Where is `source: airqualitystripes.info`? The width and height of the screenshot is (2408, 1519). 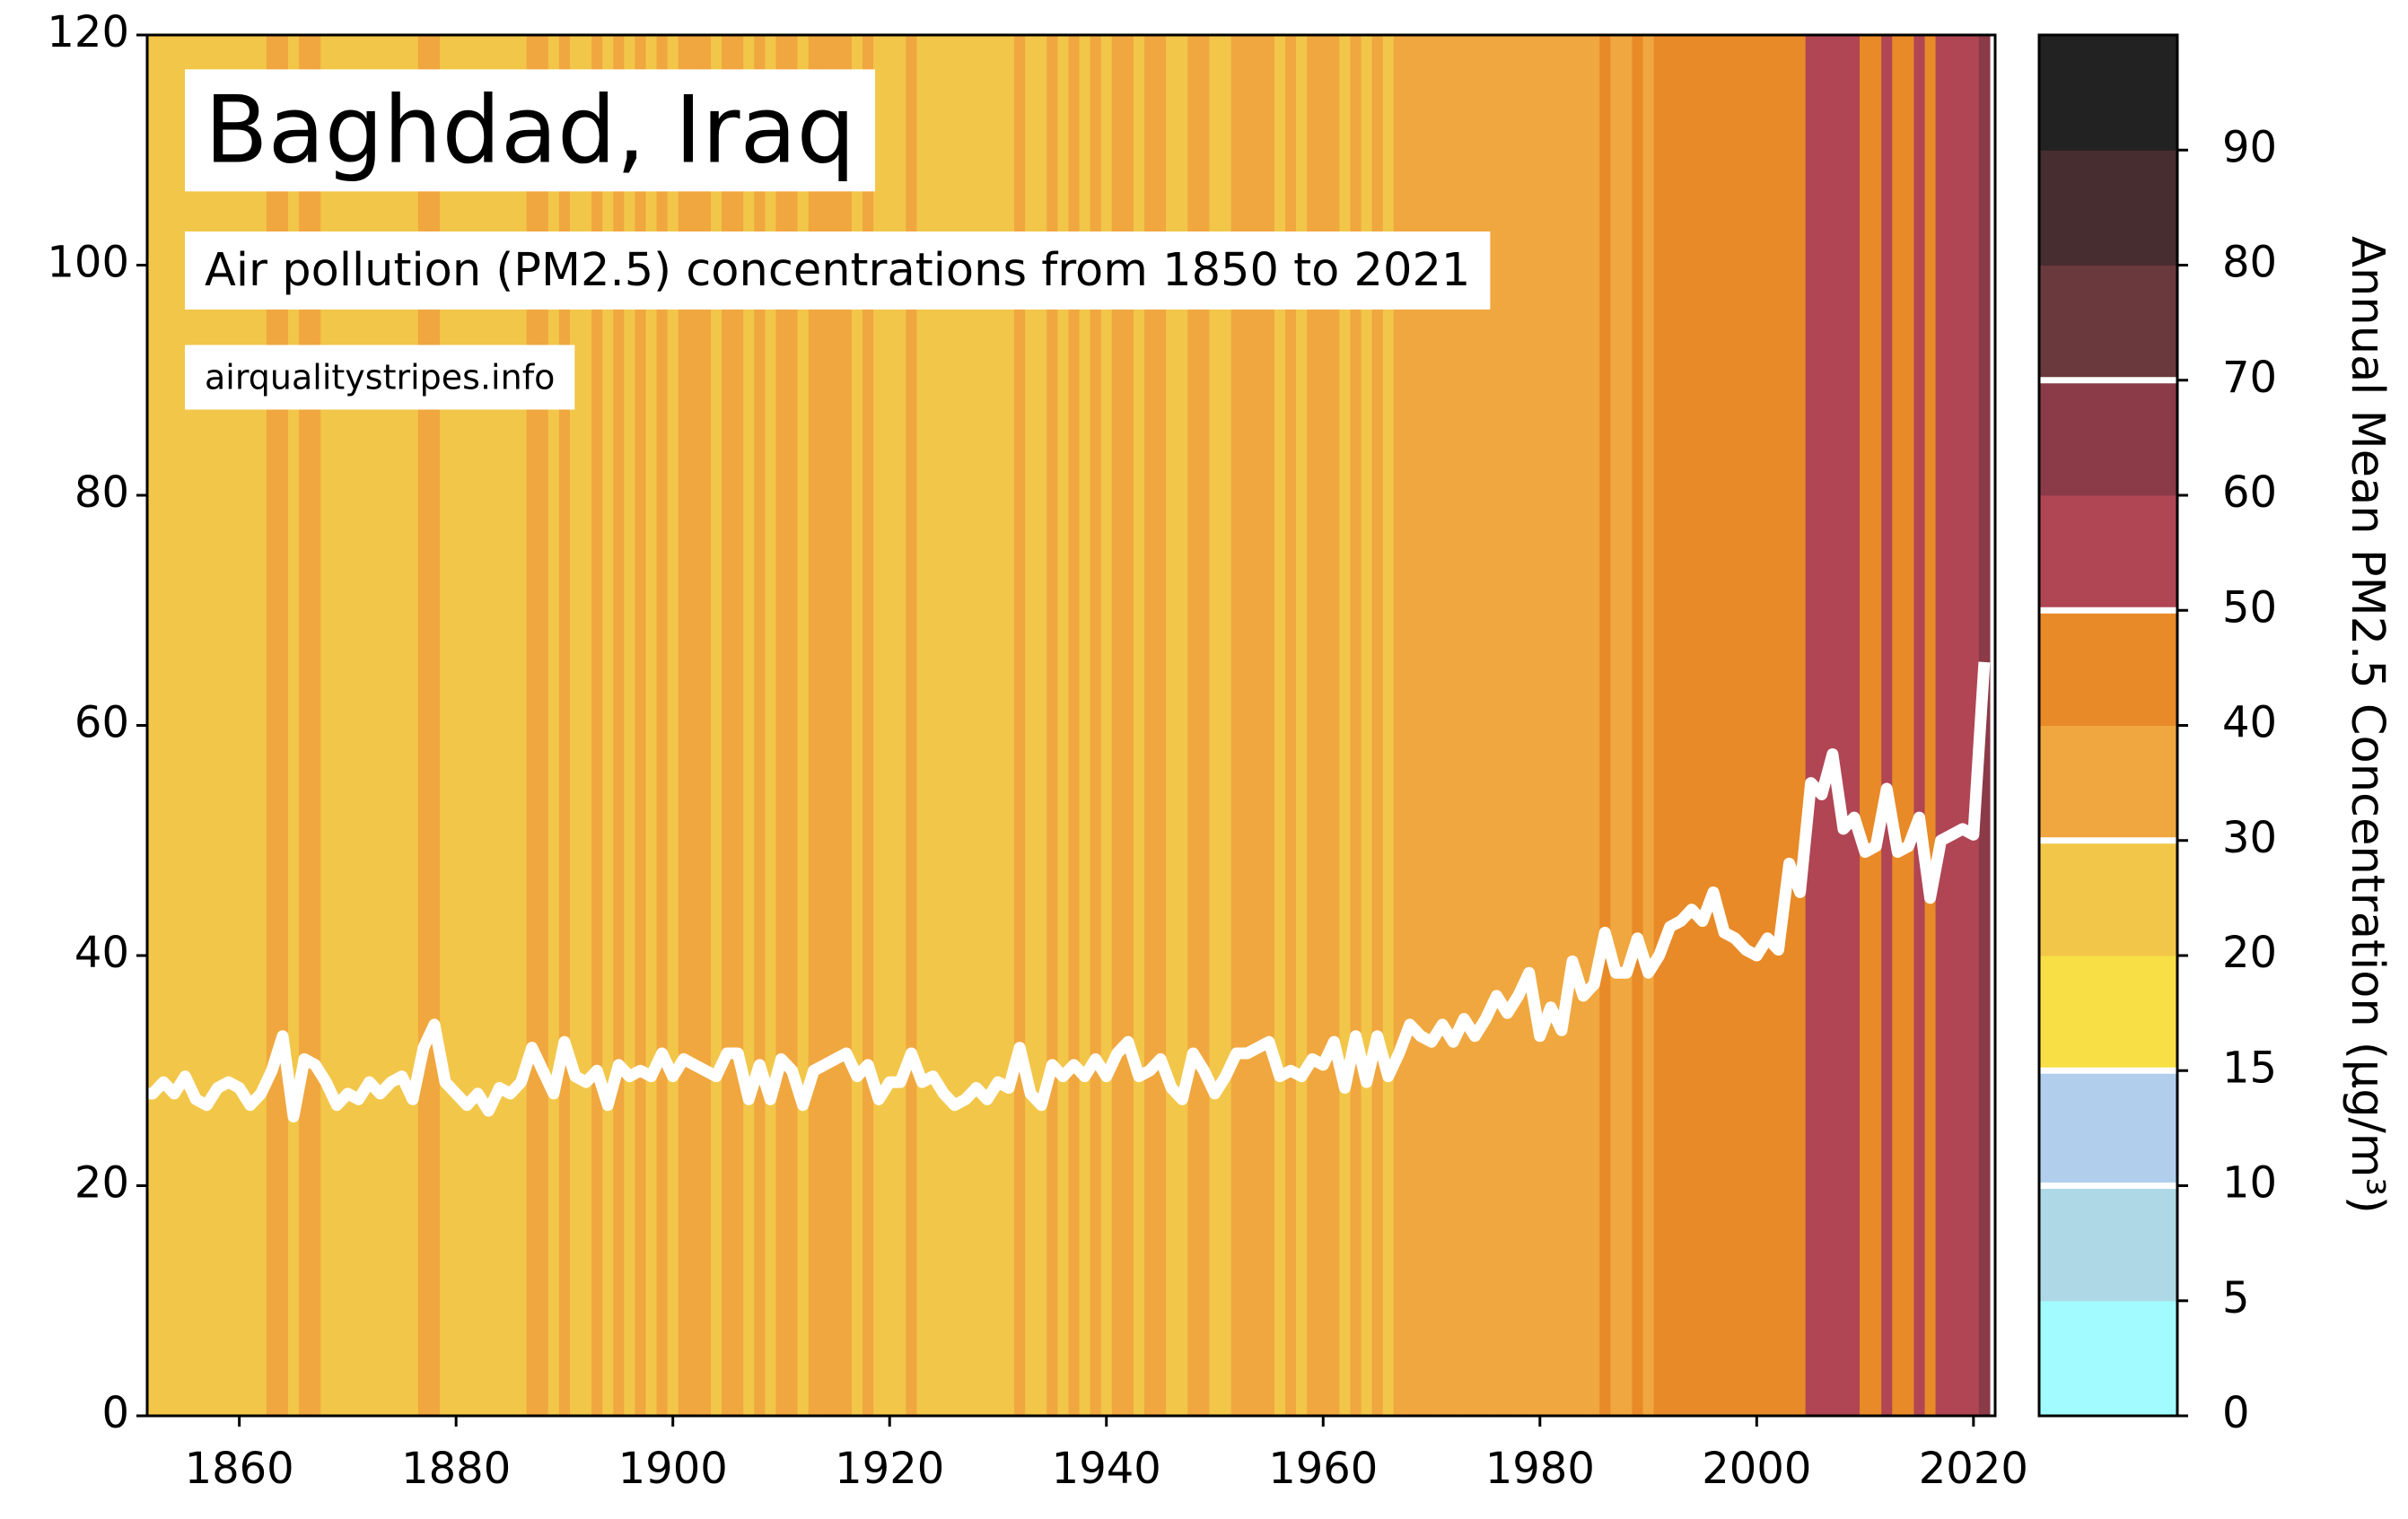
source: airqualitystripes.info is located at coordinates (380, 377).